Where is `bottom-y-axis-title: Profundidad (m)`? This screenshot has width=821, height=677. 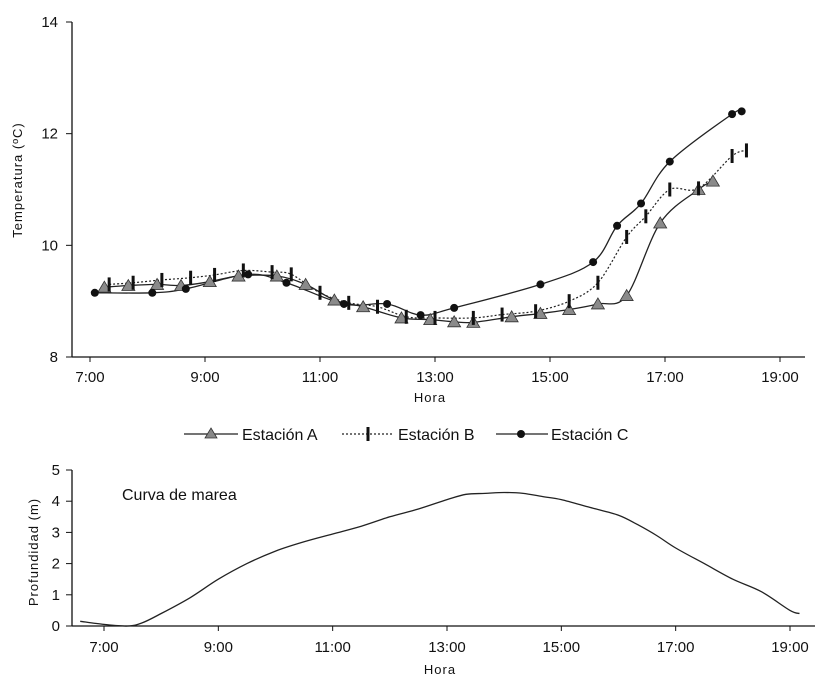
bottom-y-axis-title: Profundidad (m) is located at coordinates (33, 552).